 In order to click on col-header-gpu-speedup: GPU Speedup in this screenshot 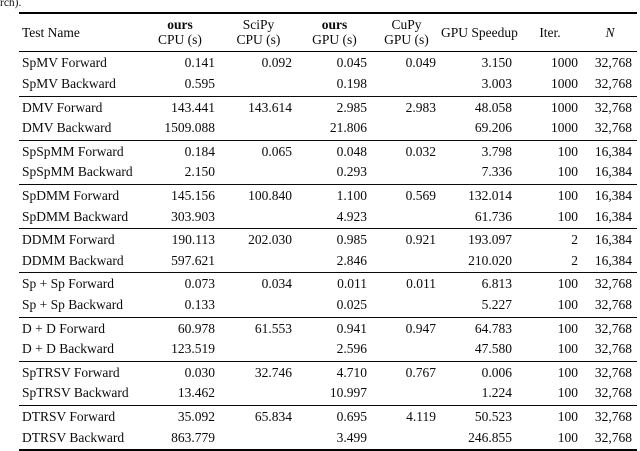, I will do `click(479, 32)`.